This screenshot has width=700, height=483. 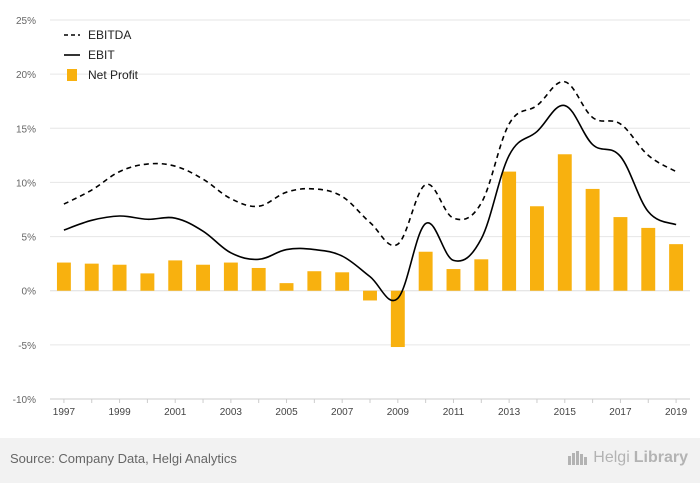 I want to click on x-tick-label: 2019, so click(x=676, y=412).